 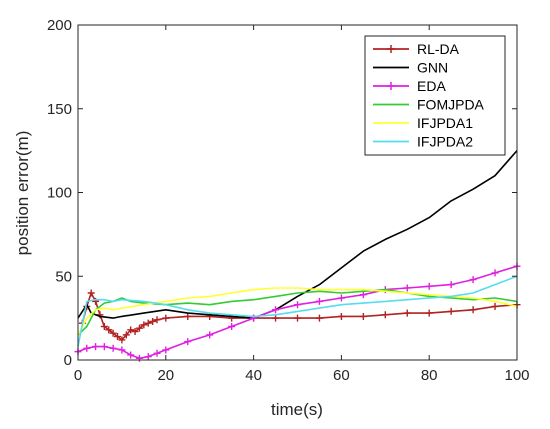 I want to click on series-ifjpda1, so click(x=297, y=311).